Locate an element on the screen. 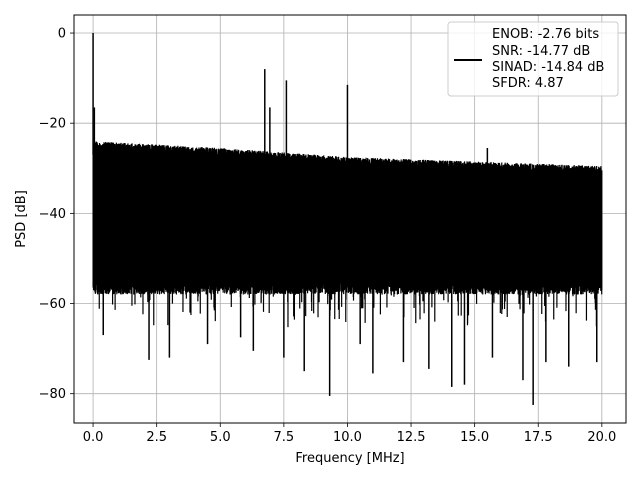 The height and width of the screenshot is (480, 640). legend-text-enob: ENOB: -2.76 bits is located at coordinates (545, 34).